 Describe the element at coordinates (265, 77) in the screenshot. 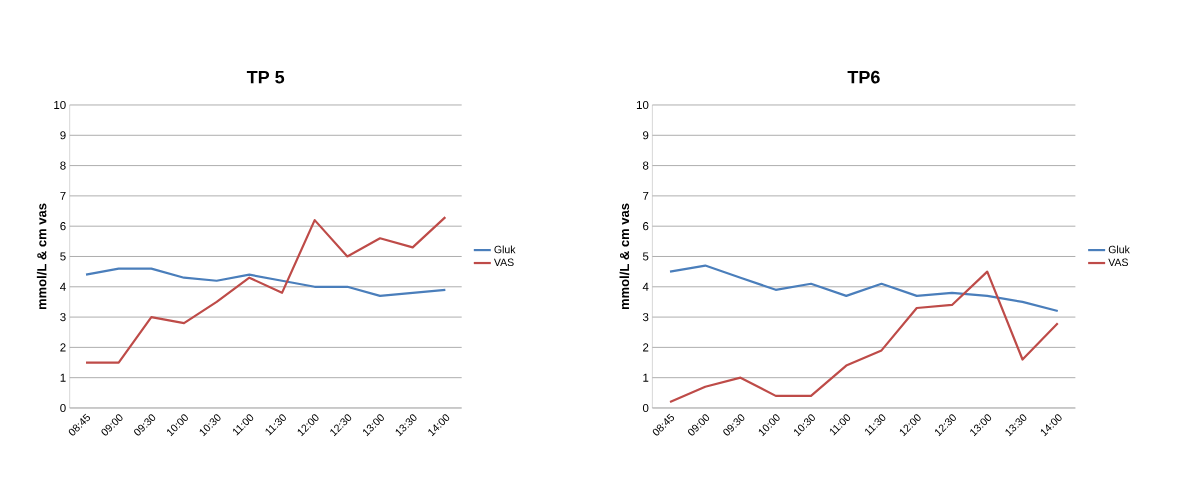

I see `chart-title: TP 5` at that location.